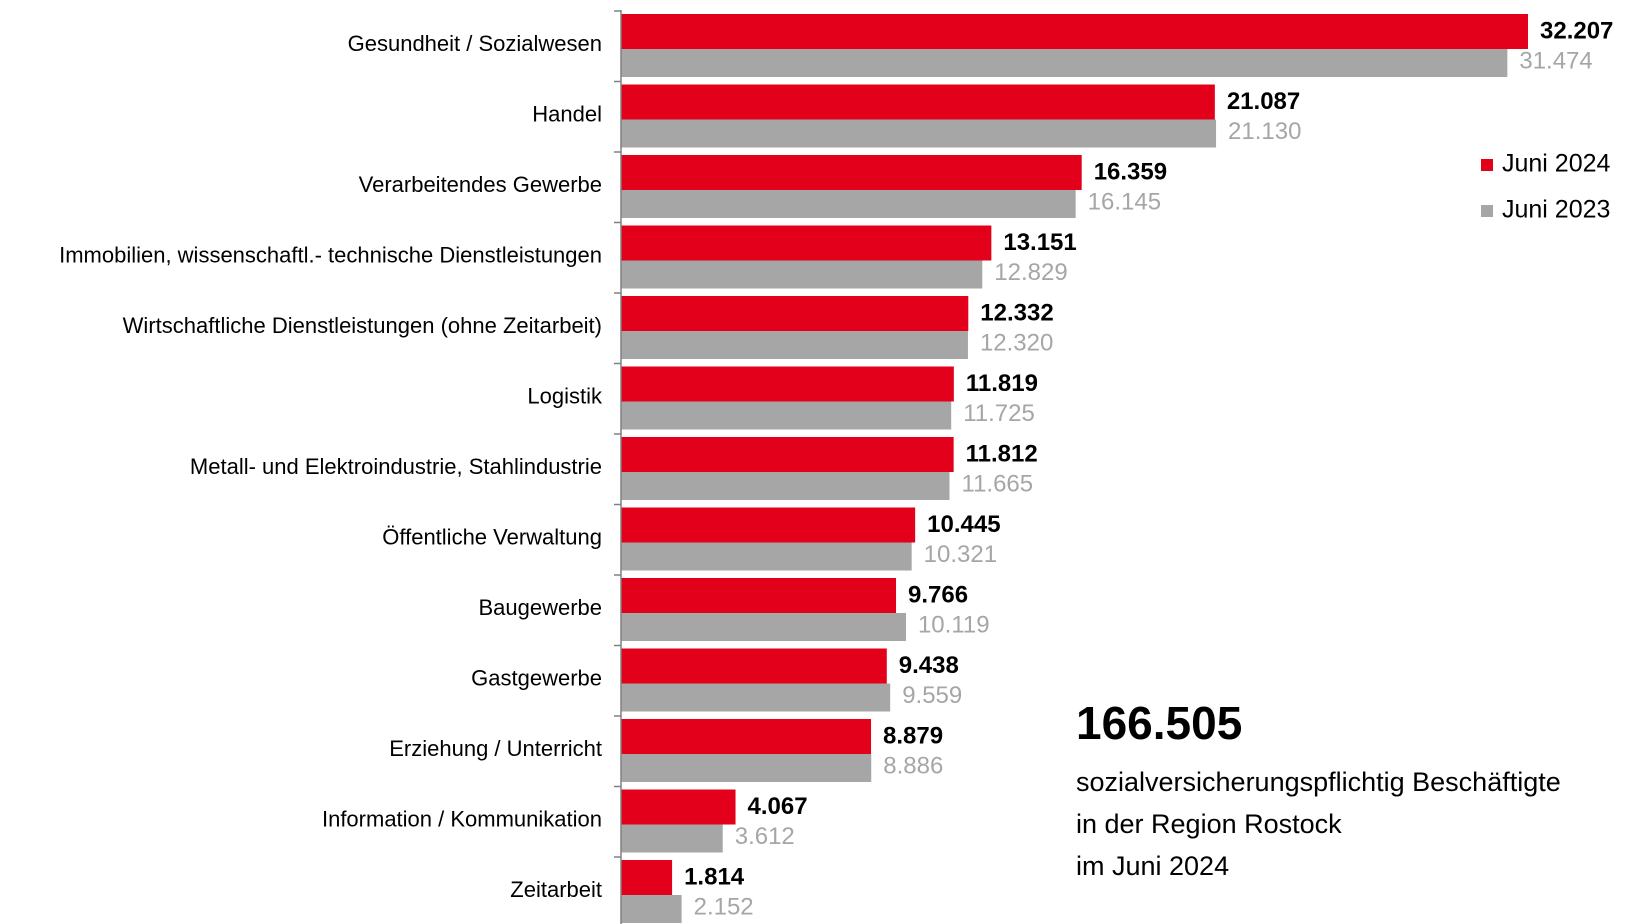 The height and width of the screenshot is (924, 1646). I want to click on category-label: Erziehung / Unterricht, so click(495, 748).